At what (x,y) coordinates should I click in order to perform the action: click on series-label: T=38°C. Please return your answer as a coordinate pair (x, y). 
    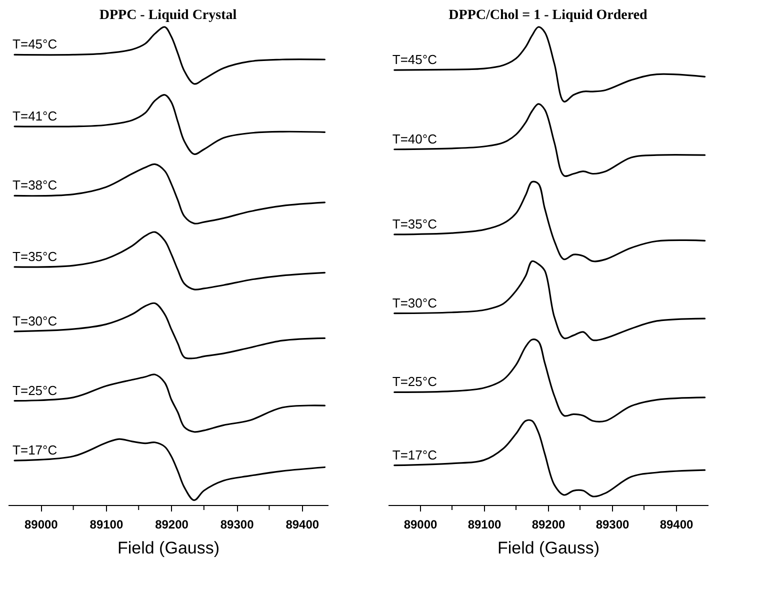
    Looking at the image, I should click on (35, 185).